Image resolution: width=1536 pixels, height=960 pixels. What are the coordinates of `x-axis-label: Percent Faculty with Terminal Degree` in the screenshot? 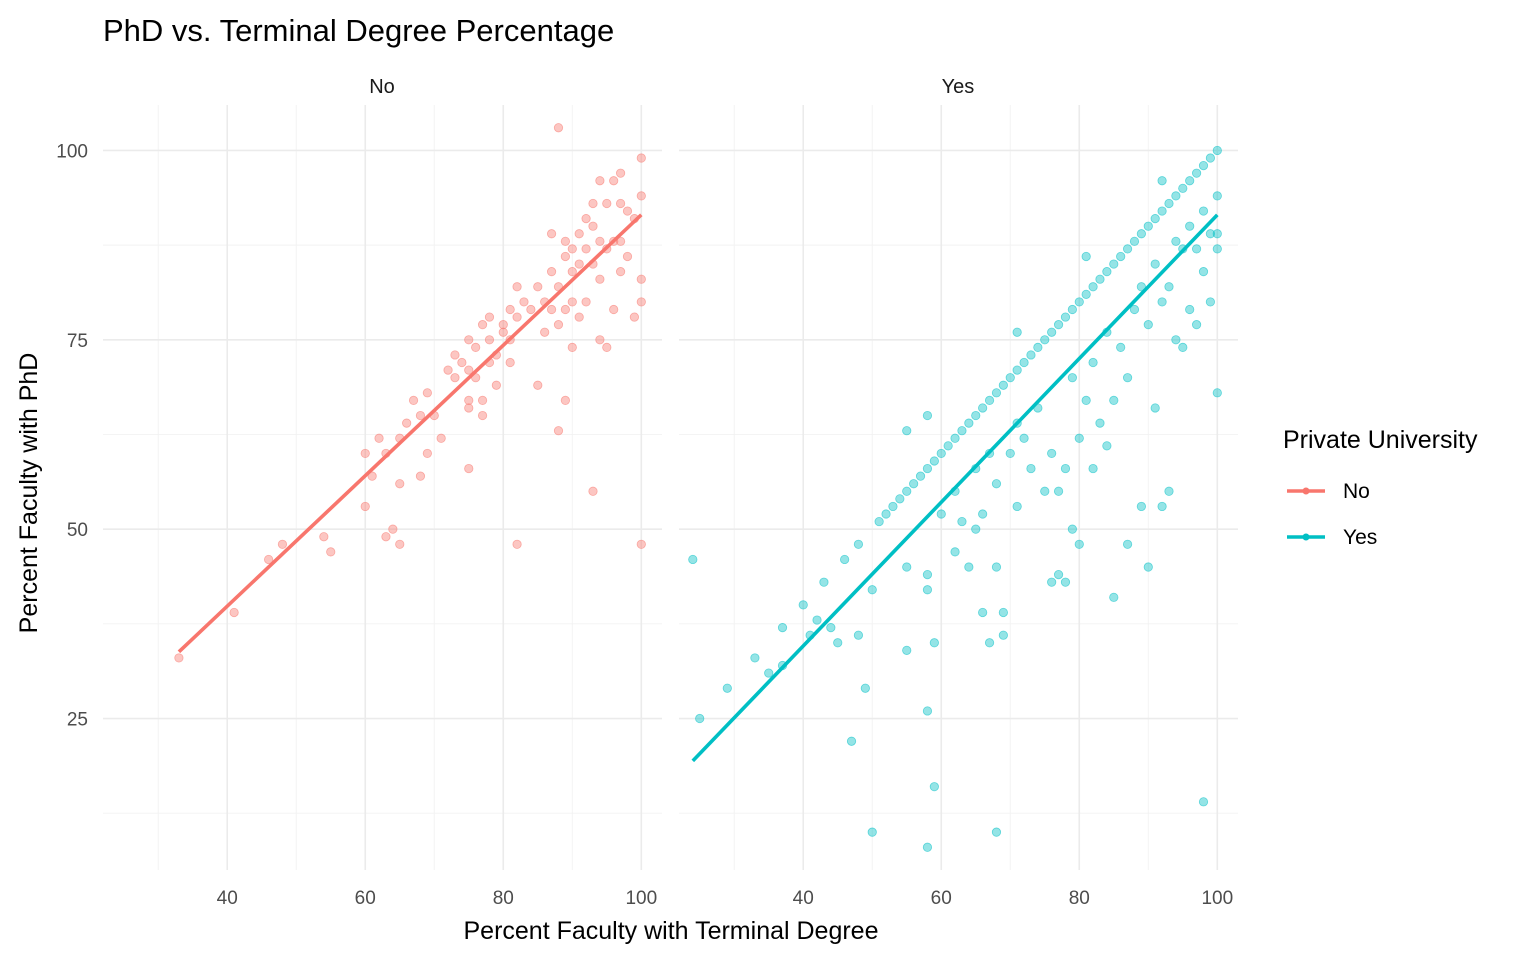 It's located at (671, 931).